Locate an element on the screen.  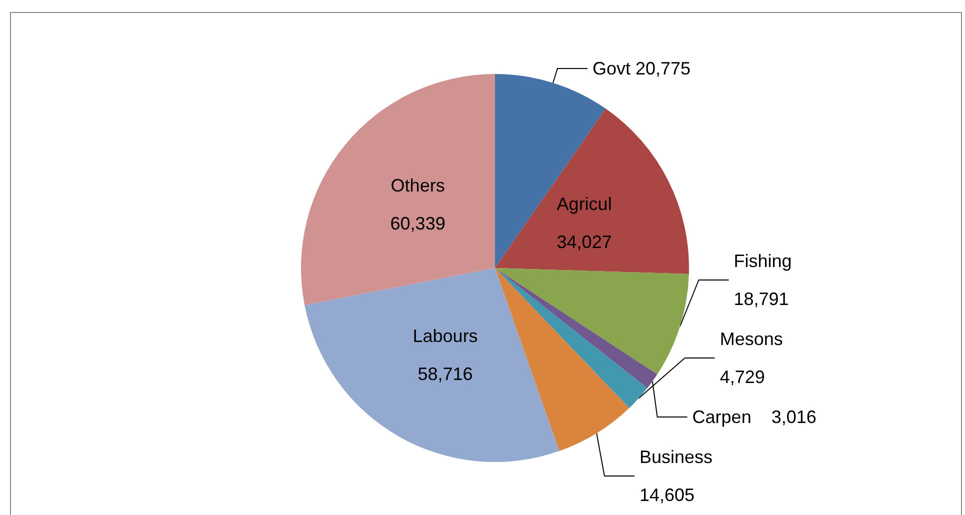
slice-label: Labours is located at coordinates (445, 336).